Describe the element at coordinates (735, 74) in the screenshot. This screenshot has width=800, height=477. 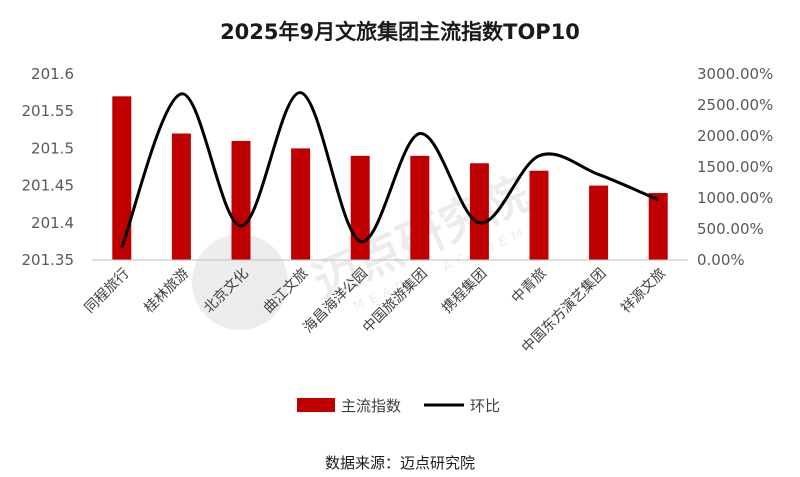
I see `right-tick-label: 3000.00%` at that location.